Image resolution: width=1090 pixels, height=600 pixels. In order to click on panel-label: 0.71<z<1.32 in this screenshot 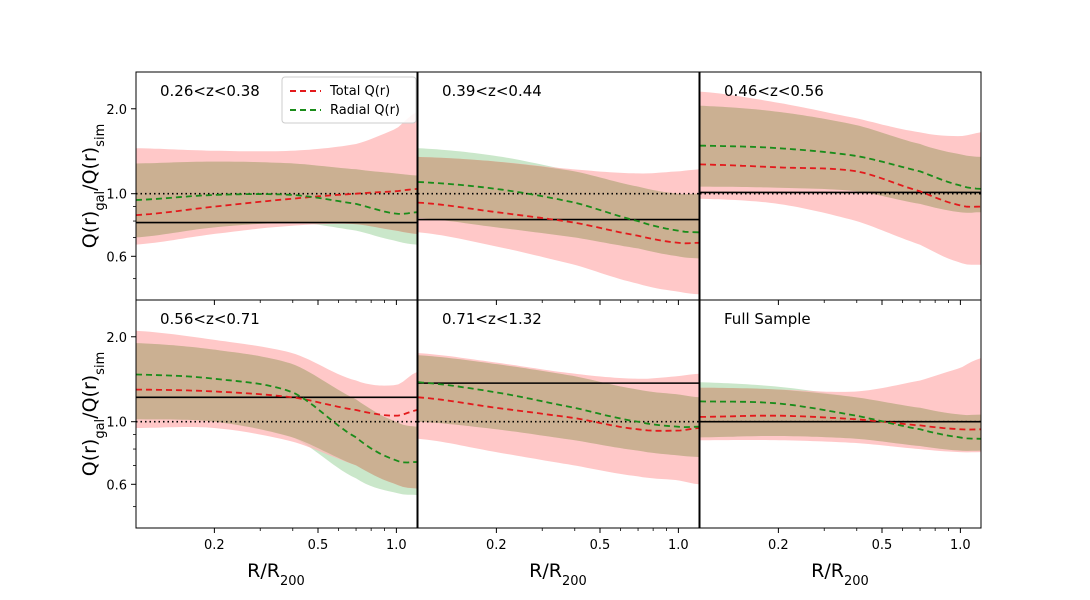, I will do `click(492, 319)`.